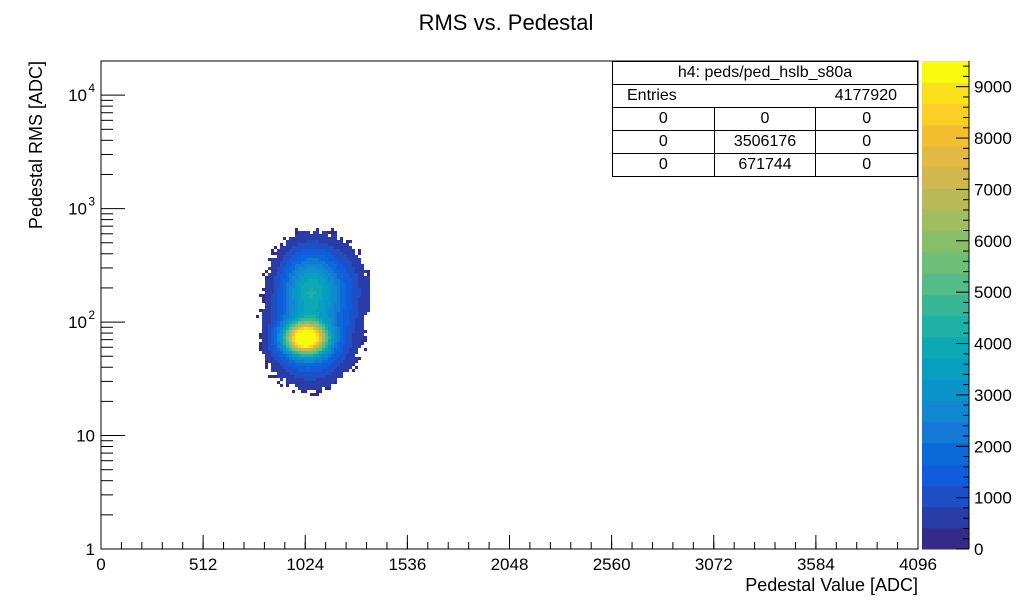 The image size is (1020, 612). Describe the element at coordinates (945, 432) in the screenshot. I see `color-scale-segment` at that location.